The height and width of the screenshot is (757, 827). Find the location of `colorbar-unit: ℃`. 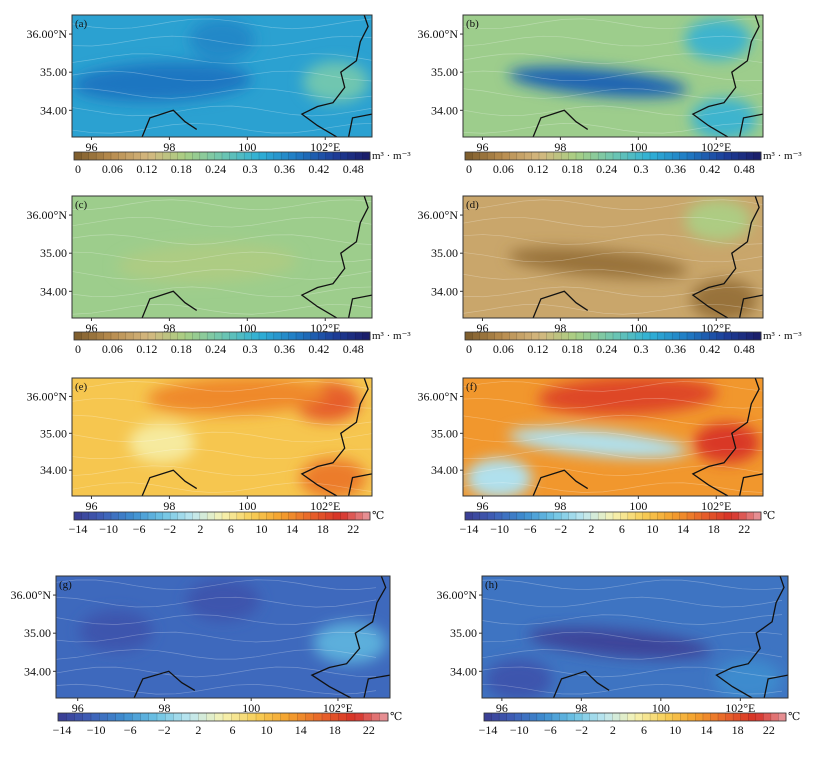

colorbar-unit: ℃ is located at coordinates (378, 516).